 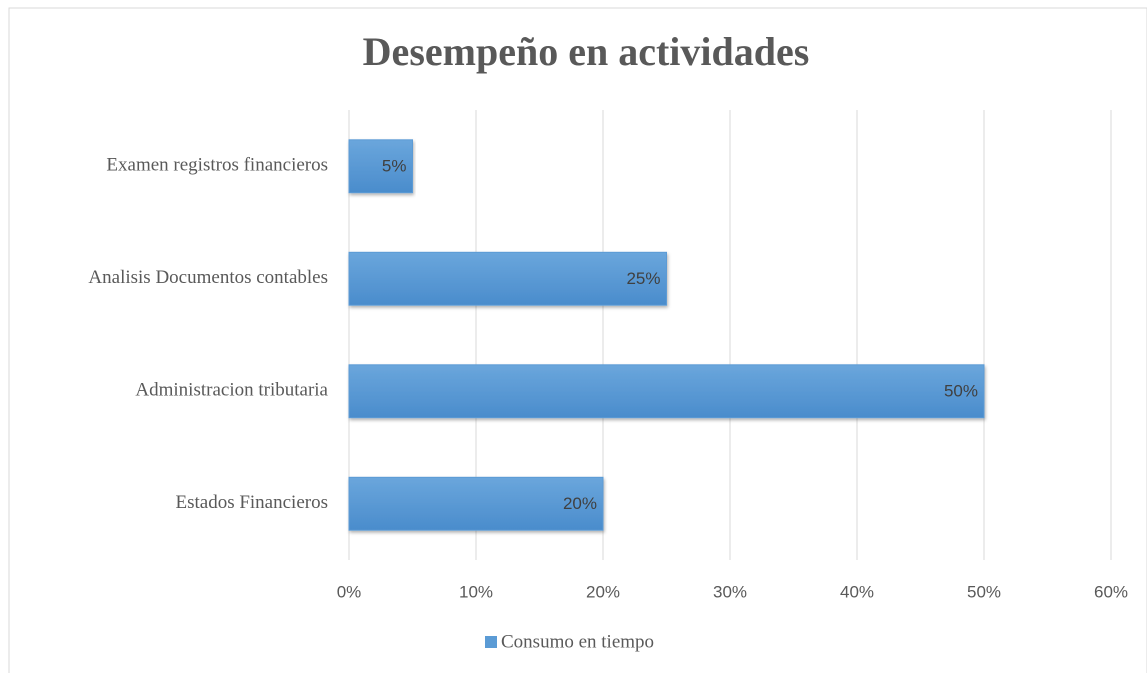 I want to click on data-label: 20%, so click(x=580, y=503).